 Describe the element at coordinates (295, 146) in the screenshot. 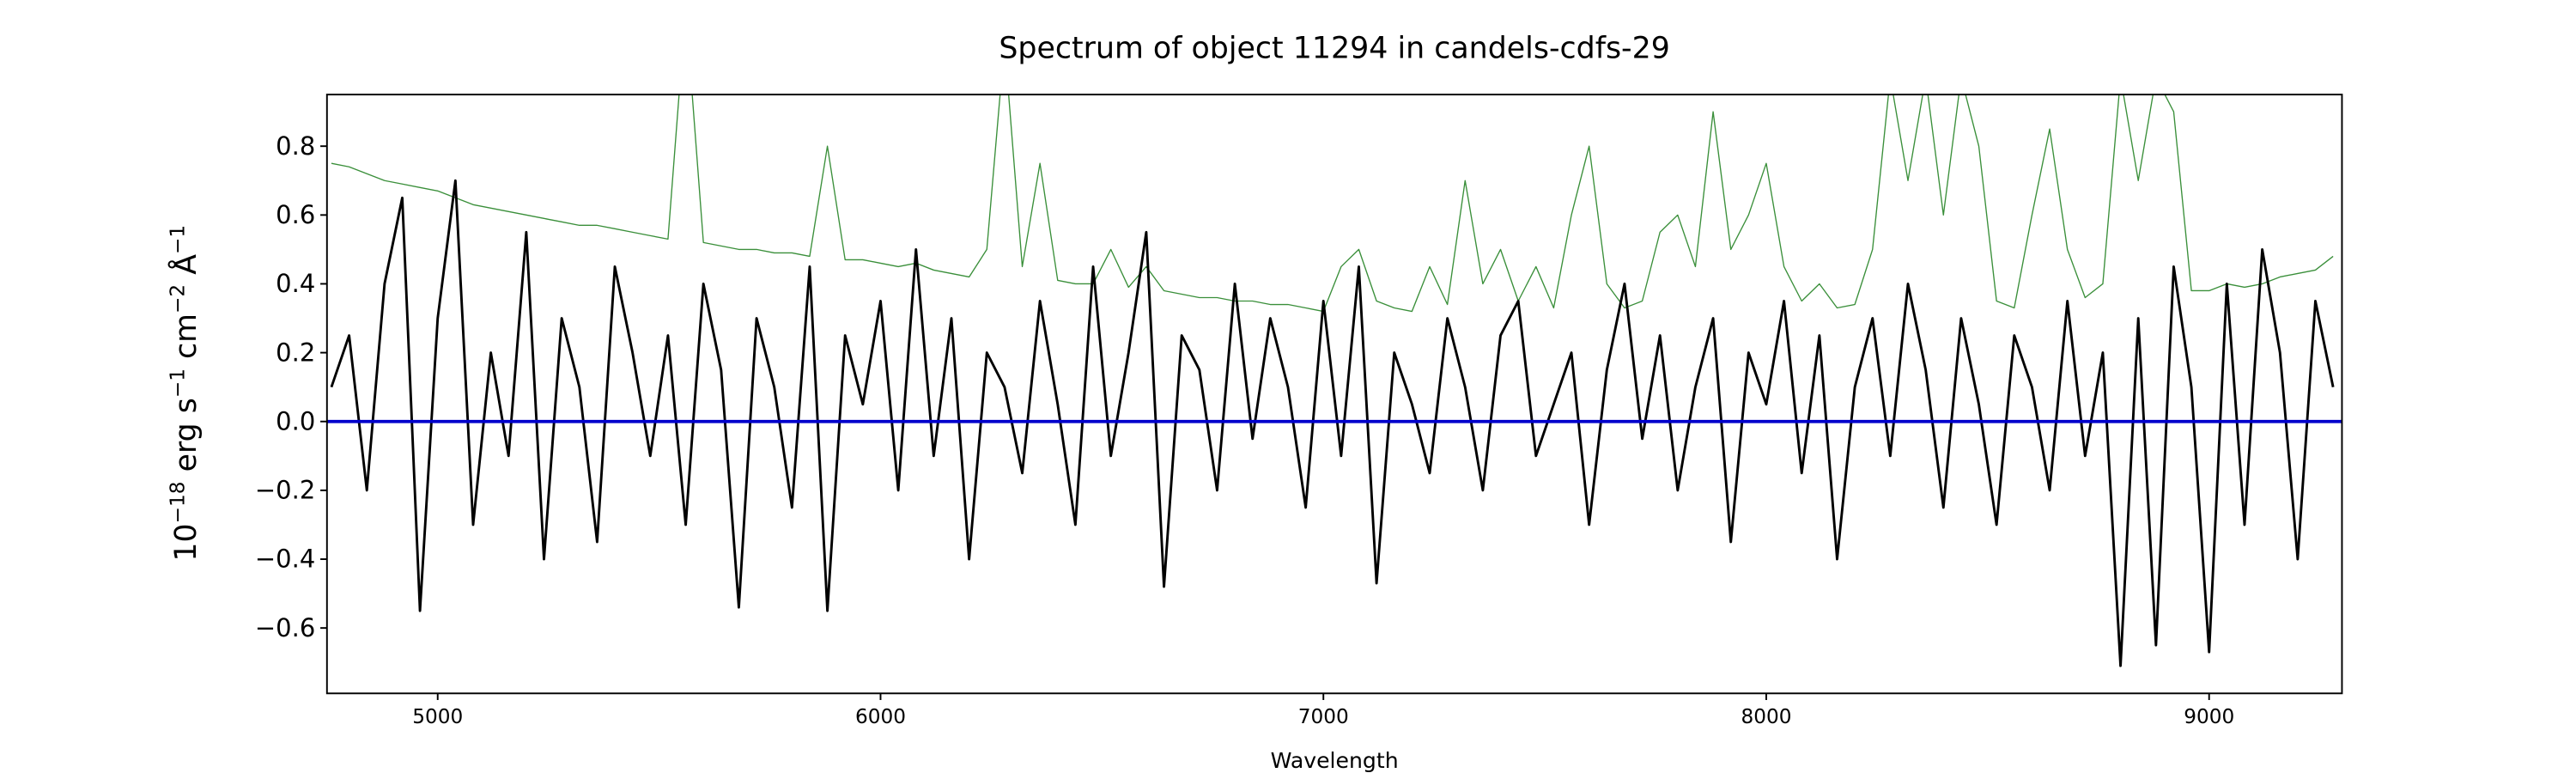

I see `y-tick-label: 0.8` at that location.